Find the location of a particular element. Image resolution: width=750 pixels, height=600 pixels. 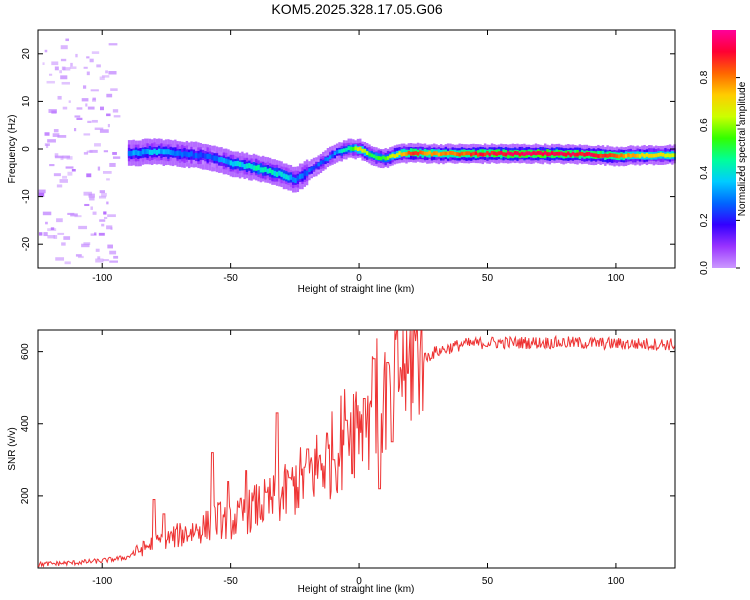

colorbar-tick-label: 0.2 is located at coordinates (704, 220).